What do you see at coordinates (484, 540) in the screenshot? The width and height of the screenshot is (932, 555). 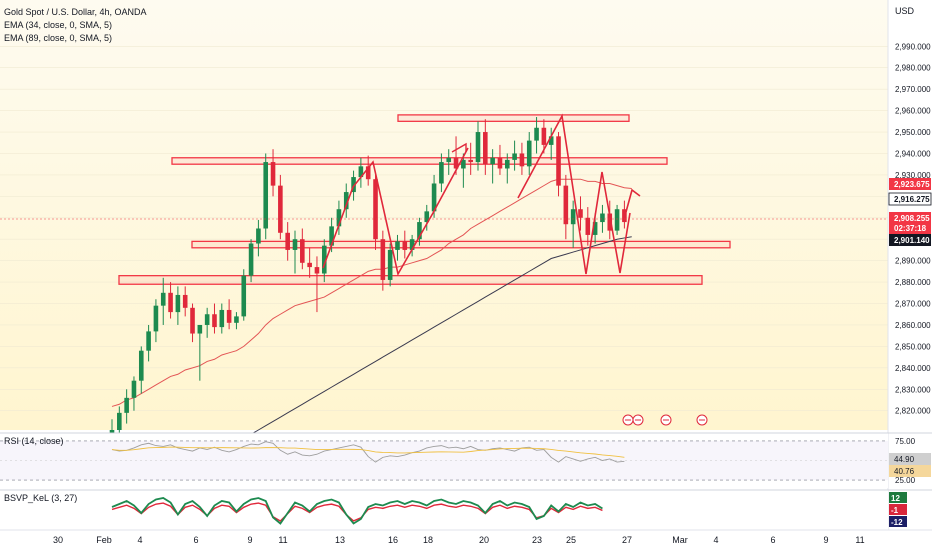 I see `time-tick-label: 20` at bounding box center [484, 540].